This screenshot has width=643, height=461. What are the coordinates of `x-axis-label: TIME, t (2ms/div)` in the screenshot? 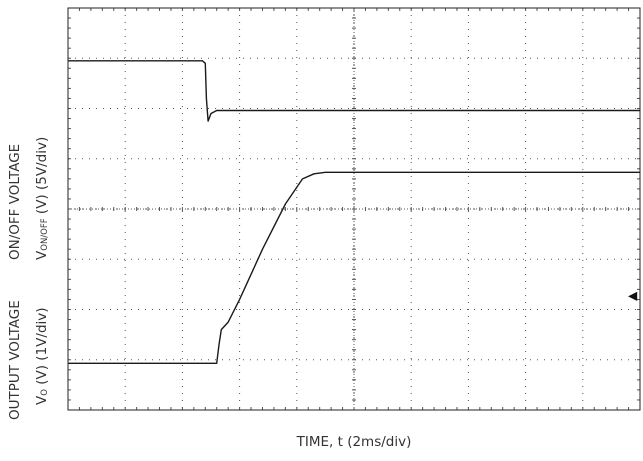 It's located at (354, 442).